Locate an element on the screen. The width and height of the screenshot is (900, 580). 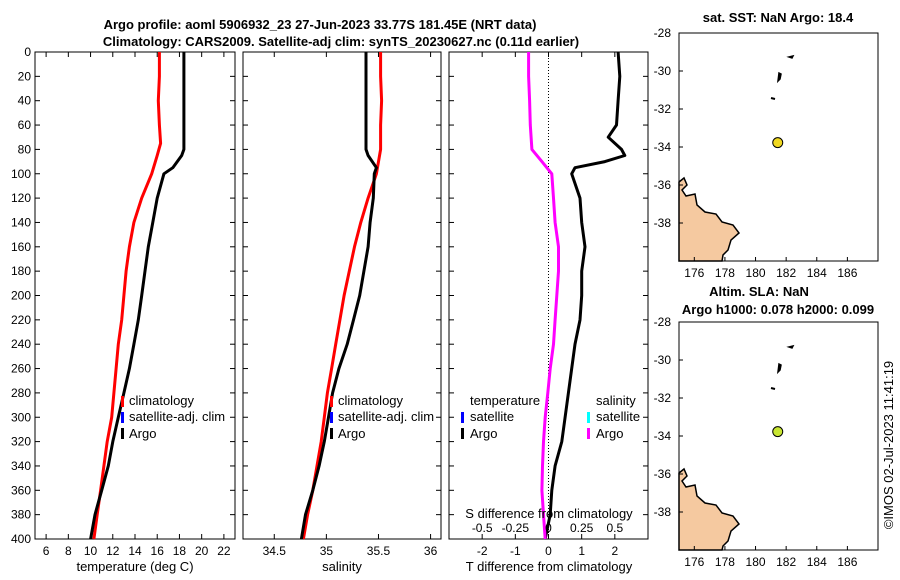
map-y-tick-label: -34 is located at coordinates (663, 147).